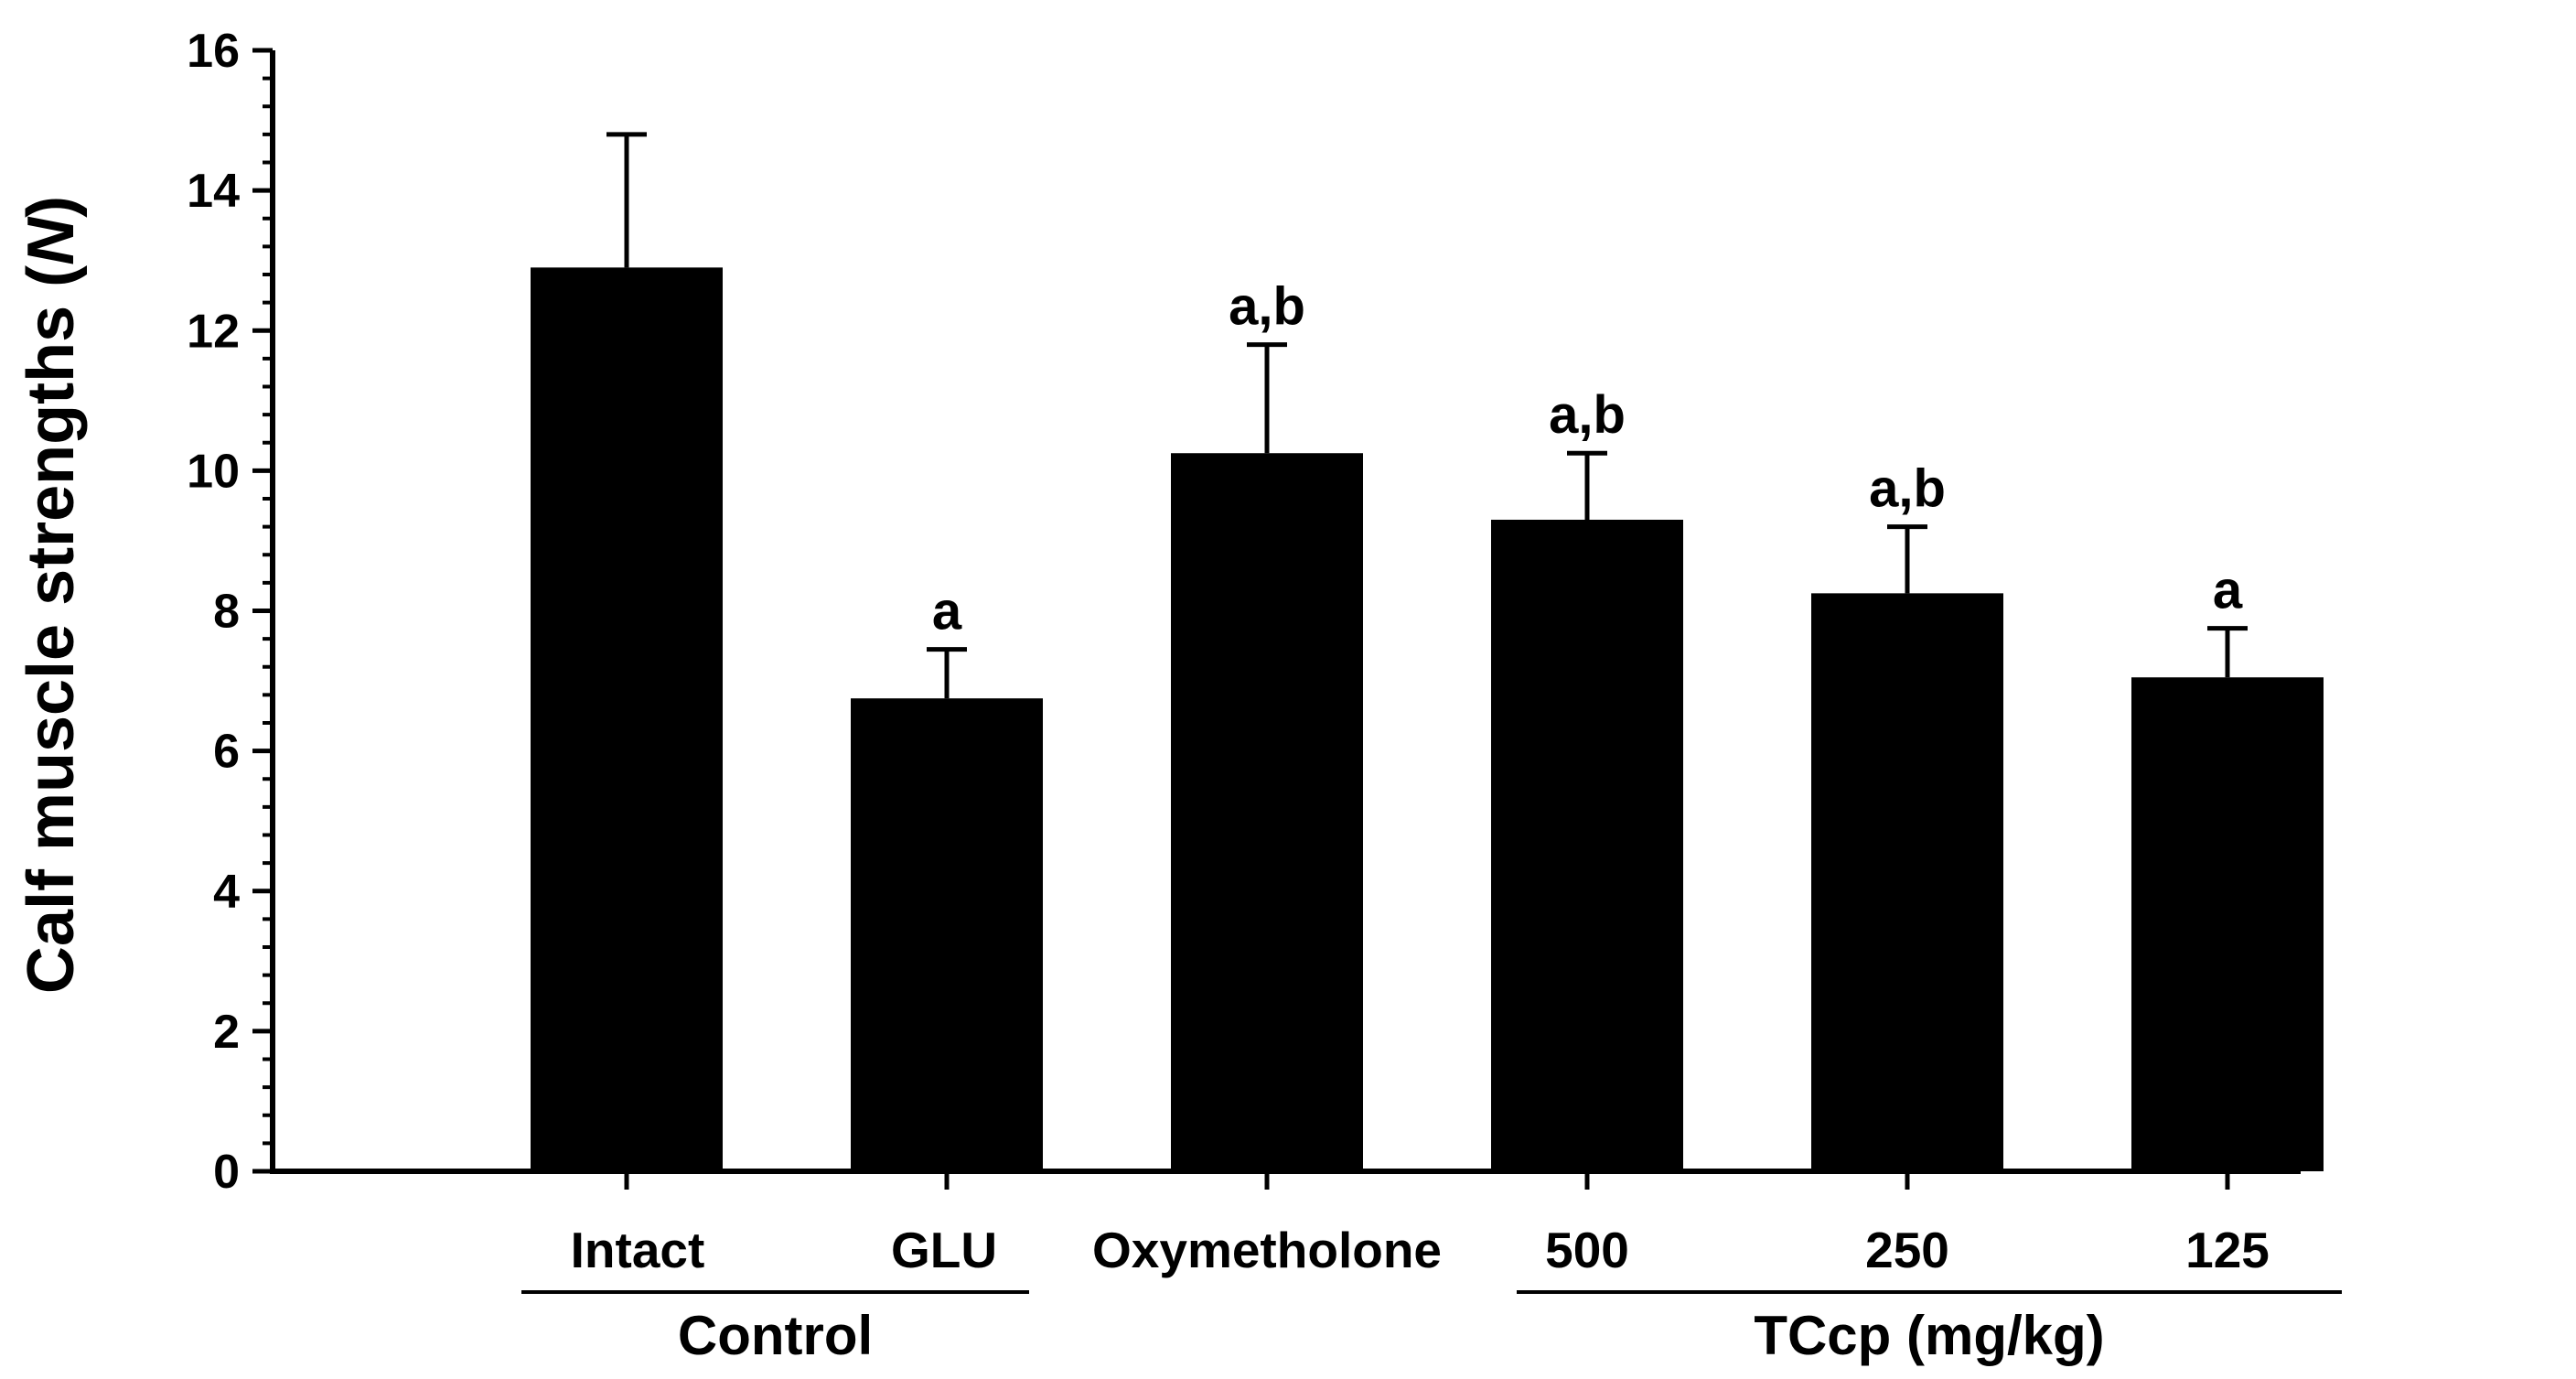  What do you see at coordinates (2227, 1250) in the screenshot?
I see `x-category-label: 125` at bounding box center [2227, 1250].